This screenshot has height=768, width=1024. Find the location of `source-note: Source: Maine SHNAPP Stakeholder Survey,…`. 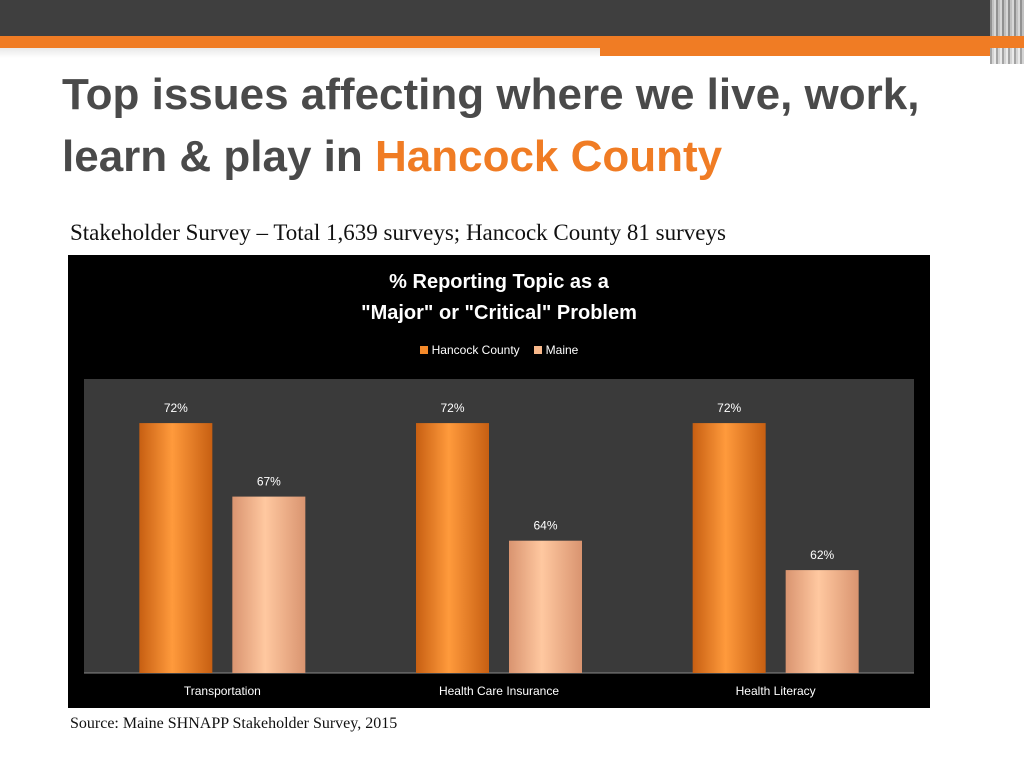

source-note: Source: Maine SHNAPP Stakeholder Survey,… is located at coordinates (234, 723).